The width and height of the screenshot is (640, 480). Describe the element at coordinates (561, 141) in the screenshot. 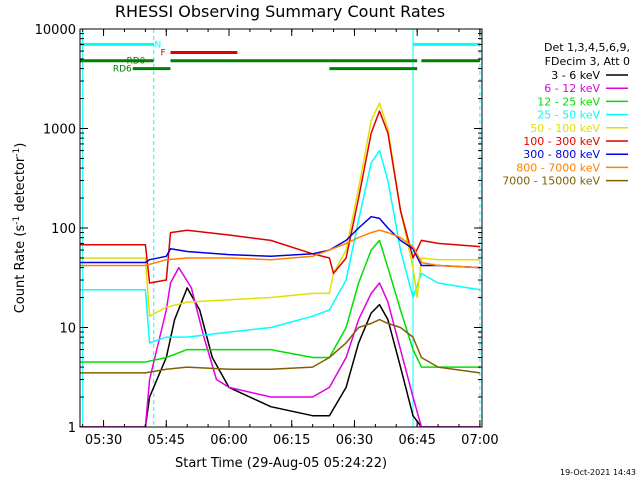

I see `legend-entry-label: 100 - 300 keV` at that location.